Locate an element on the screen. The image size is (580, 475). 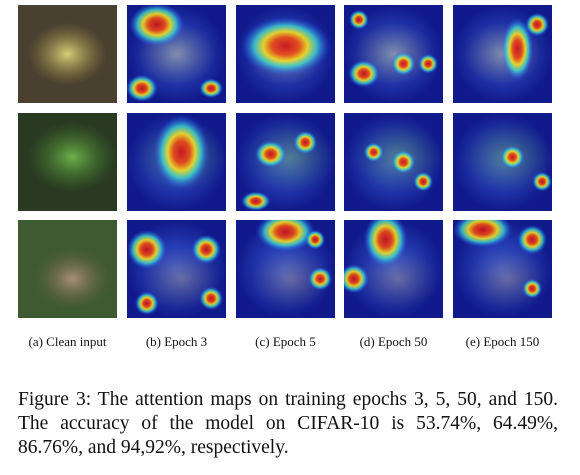
subfigure-label: (a) Clean input is located at coordinates (68, 341).